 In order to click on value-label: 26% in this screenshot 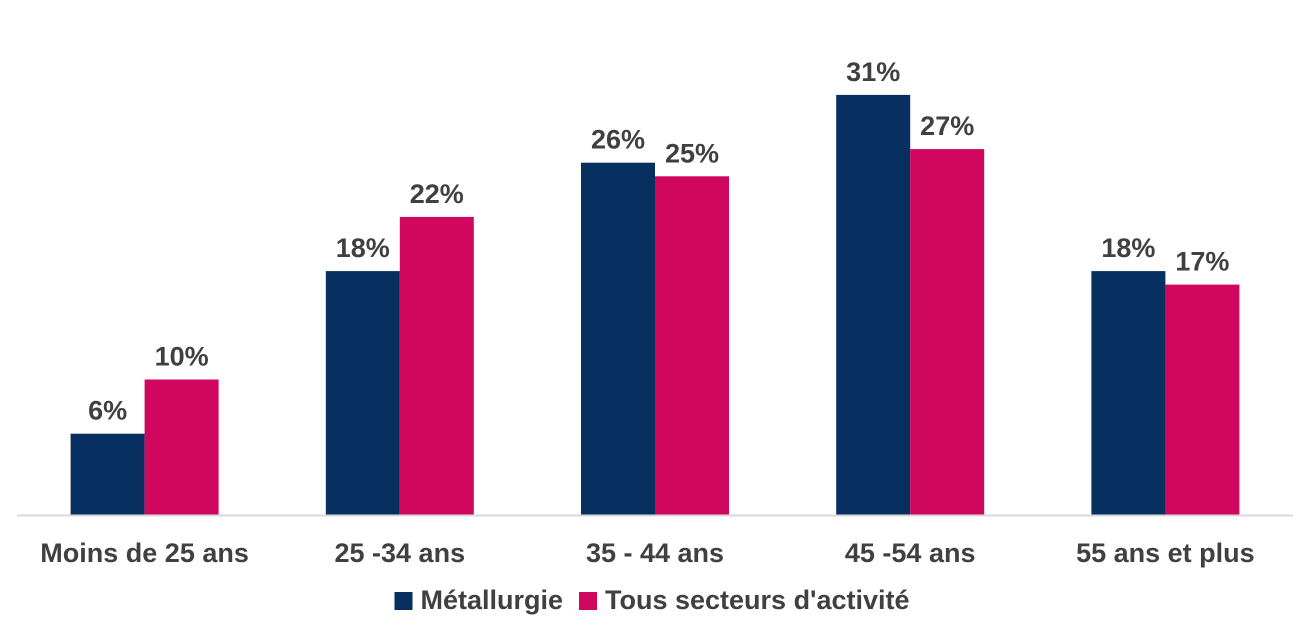, I will do `click(618, 140)`.